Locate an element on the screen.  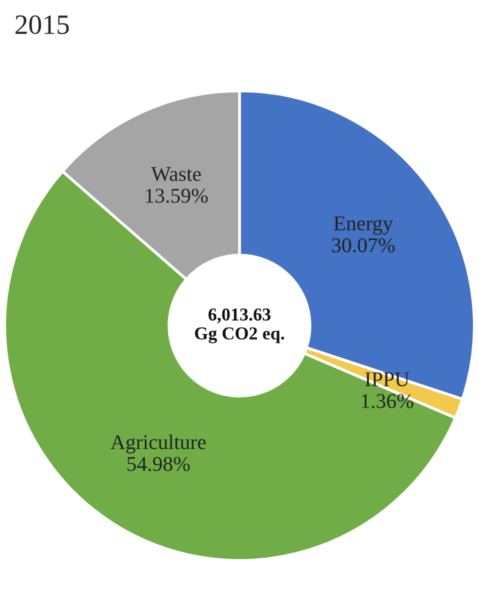
data-label: 54.98% is located at coordinates (158, 464).